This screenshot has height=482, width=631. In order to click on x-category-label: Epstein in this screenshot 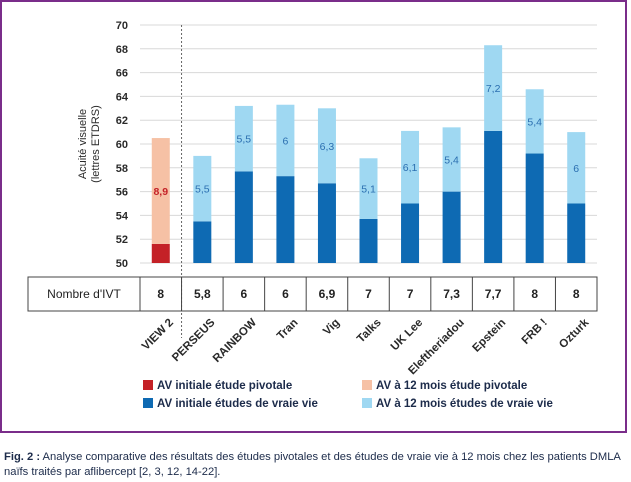, I will do `click(489, 336)`.